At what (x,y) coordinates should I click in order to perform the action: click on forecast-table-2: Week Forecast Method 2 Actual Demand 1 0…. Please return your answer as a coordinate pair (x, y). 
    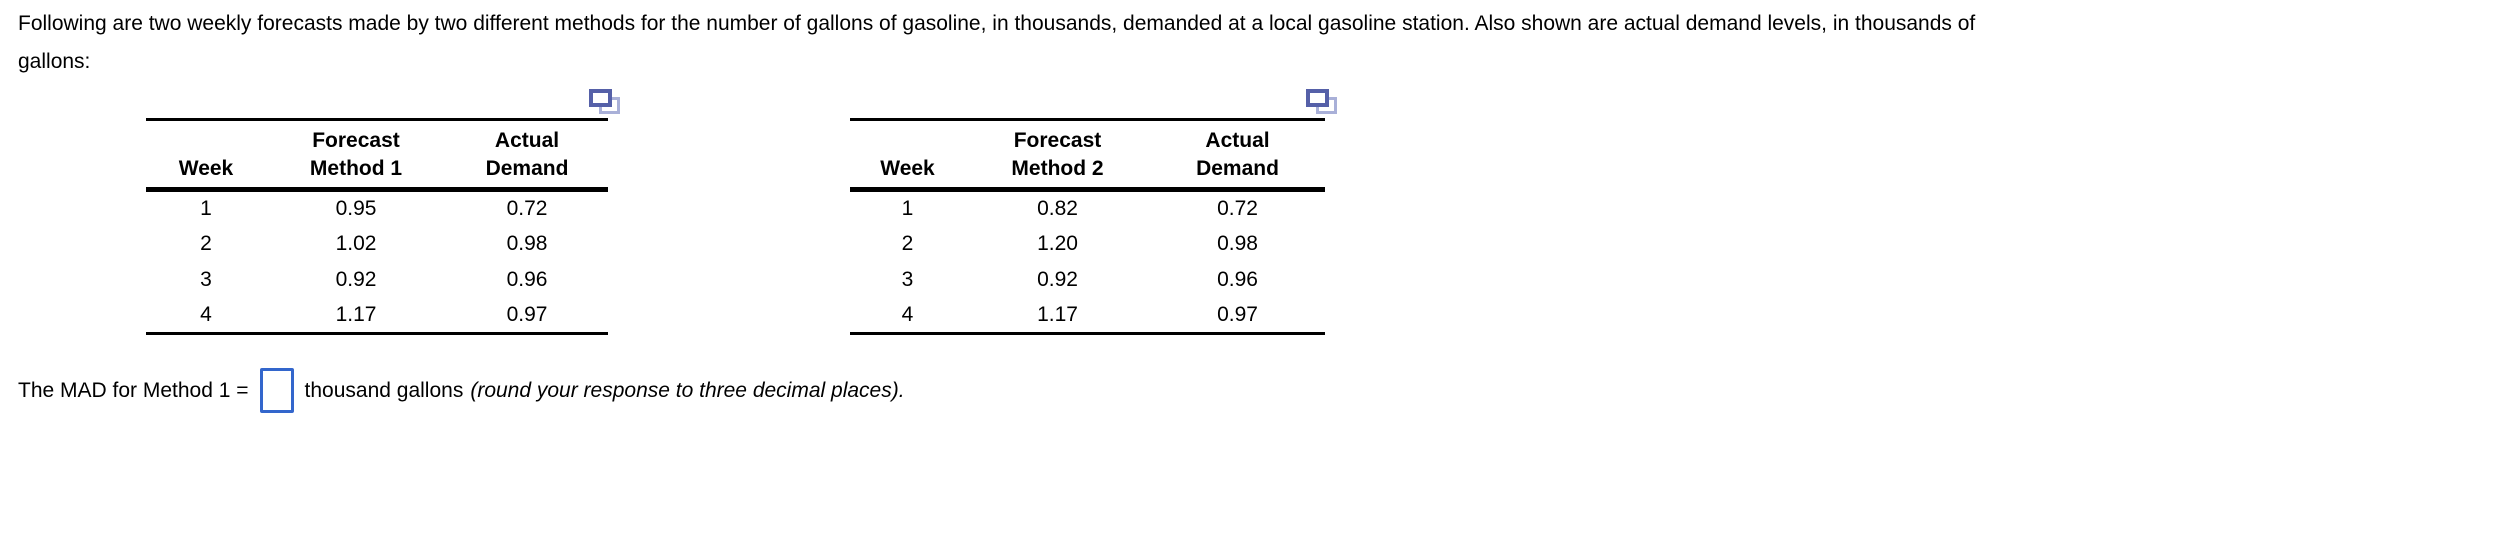
    Looking at the image, I should click on (1087, 226).